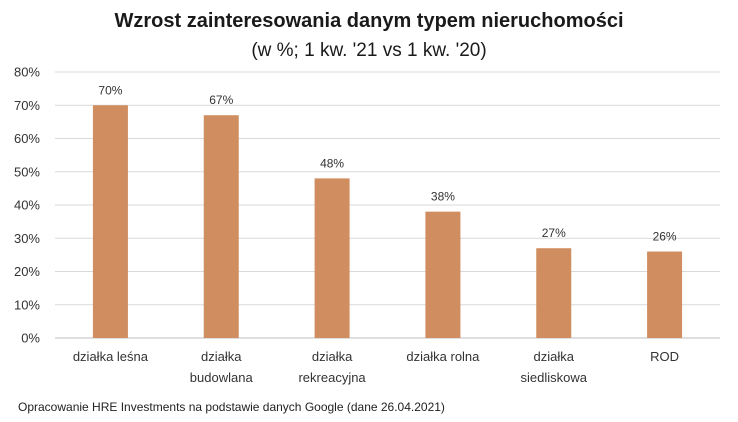 The height and width of the screenshot is (422, 738). What do you see at coordinates (27, 72) in the screenshot?
I see `y-tick-label: 80%` at bounding box center [27, 72].